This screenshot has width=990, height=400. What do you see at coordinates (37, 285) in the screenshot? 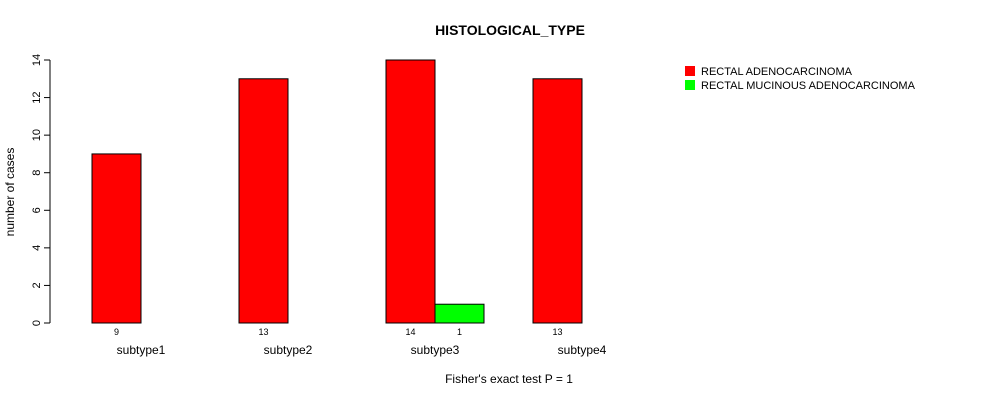
I see `y-tick-label: 2` at bounding box center [37, 285].